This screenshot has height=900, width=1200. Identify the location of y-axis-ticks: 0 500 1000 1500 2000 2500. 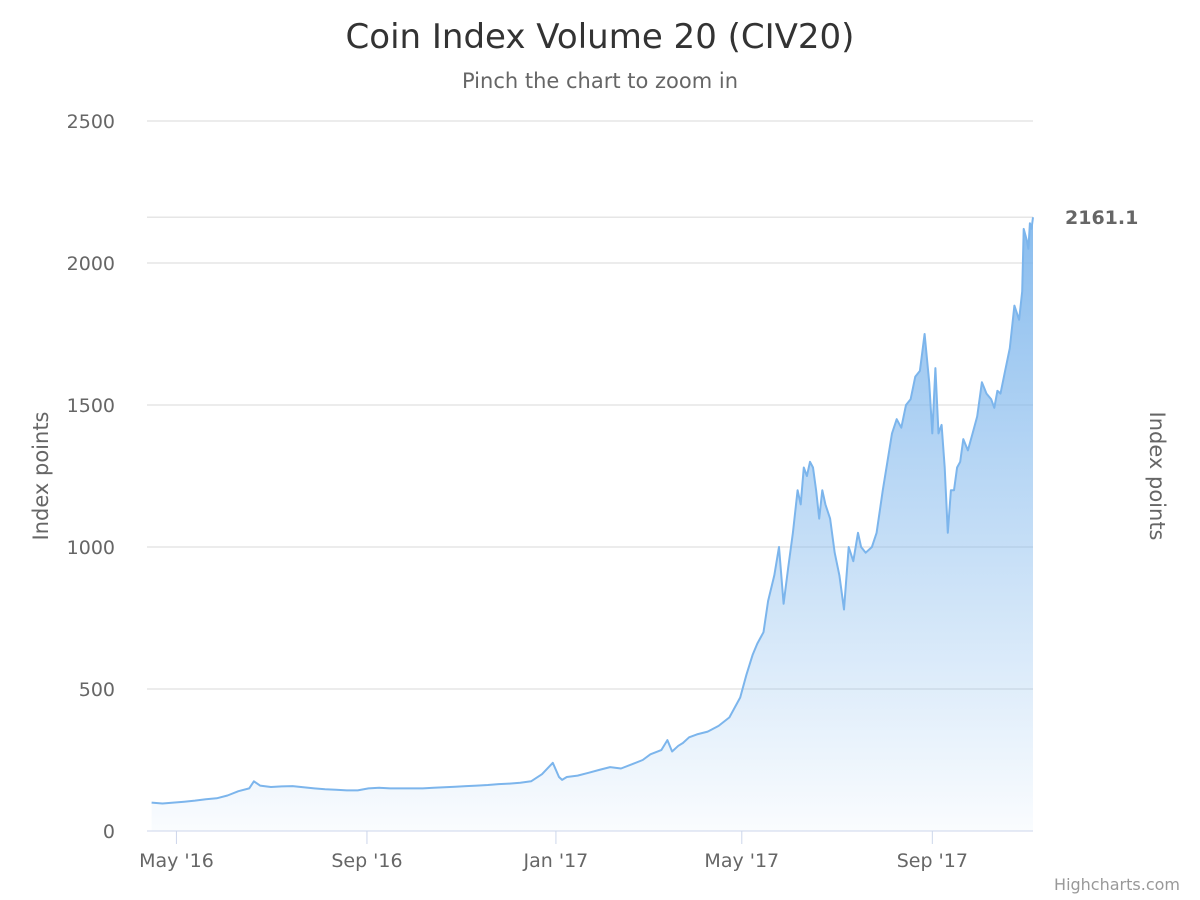
(91, 477).